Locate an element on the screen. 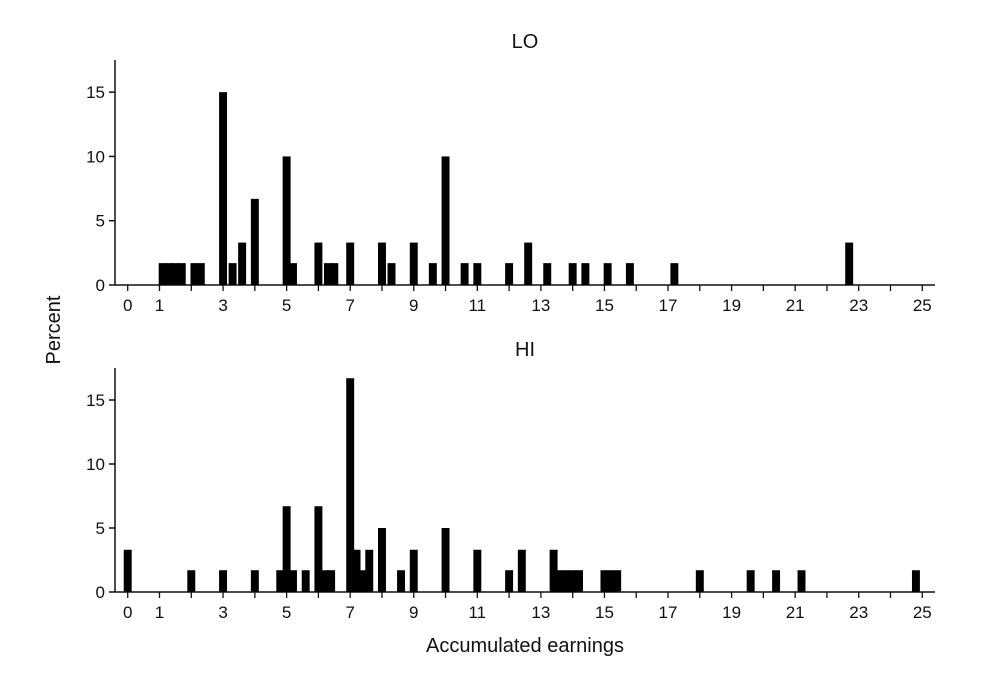 This screenshot has width=989, height=673. x-tick-label-1-11: 11 is located at coordinates (477, 612).